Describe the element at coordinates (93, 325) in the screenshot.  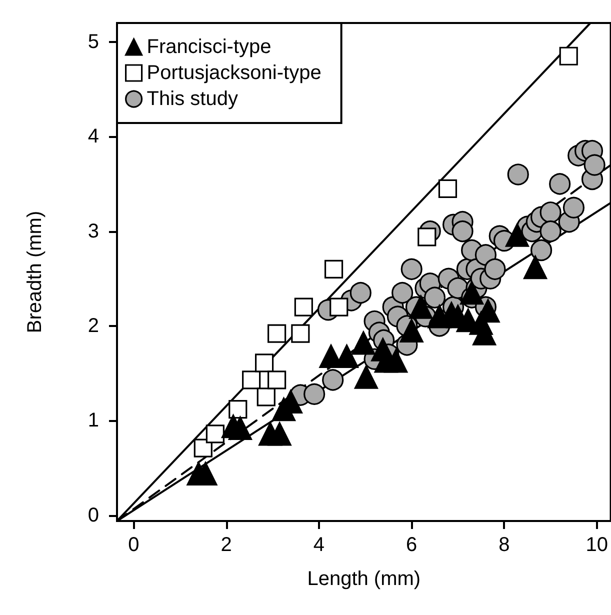
I see `y-tick-label: 2` at that location.